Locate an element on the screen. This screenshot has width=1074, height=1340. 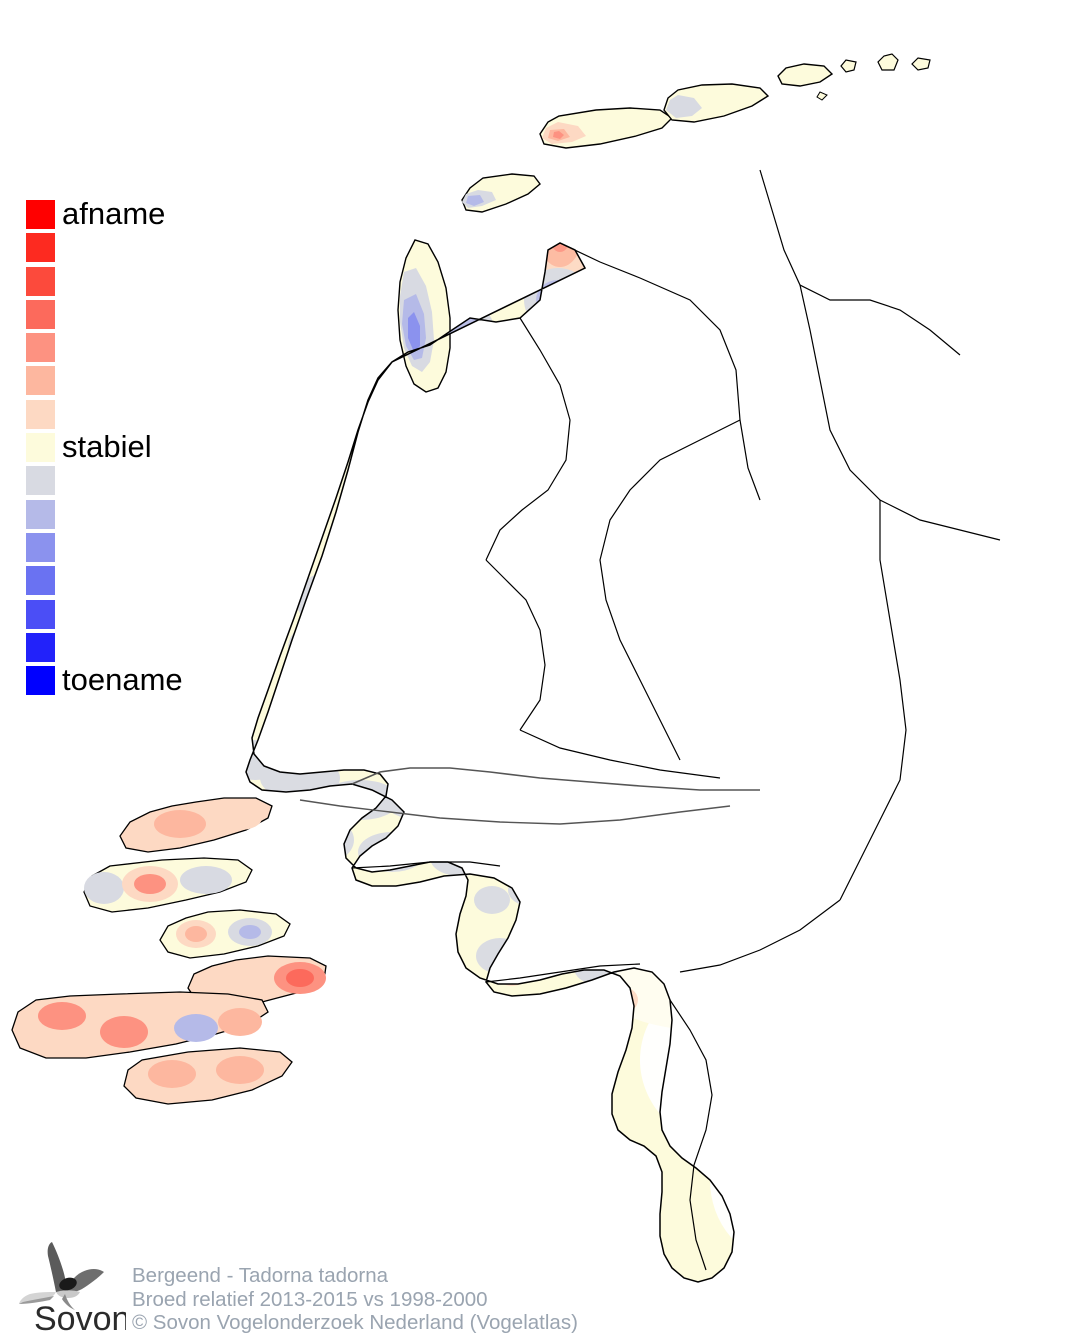
change-legend: afname stabiel is located at coordinates (126, 447).